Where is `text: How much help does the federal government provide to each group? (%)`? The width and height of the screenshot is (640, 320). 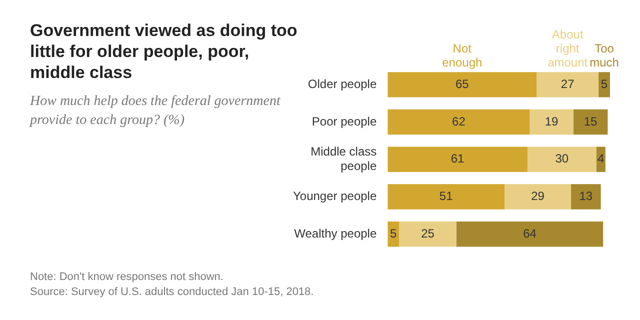 text: How much help does the federal government provide to each group? (%) is located at coordinates (156, 111).